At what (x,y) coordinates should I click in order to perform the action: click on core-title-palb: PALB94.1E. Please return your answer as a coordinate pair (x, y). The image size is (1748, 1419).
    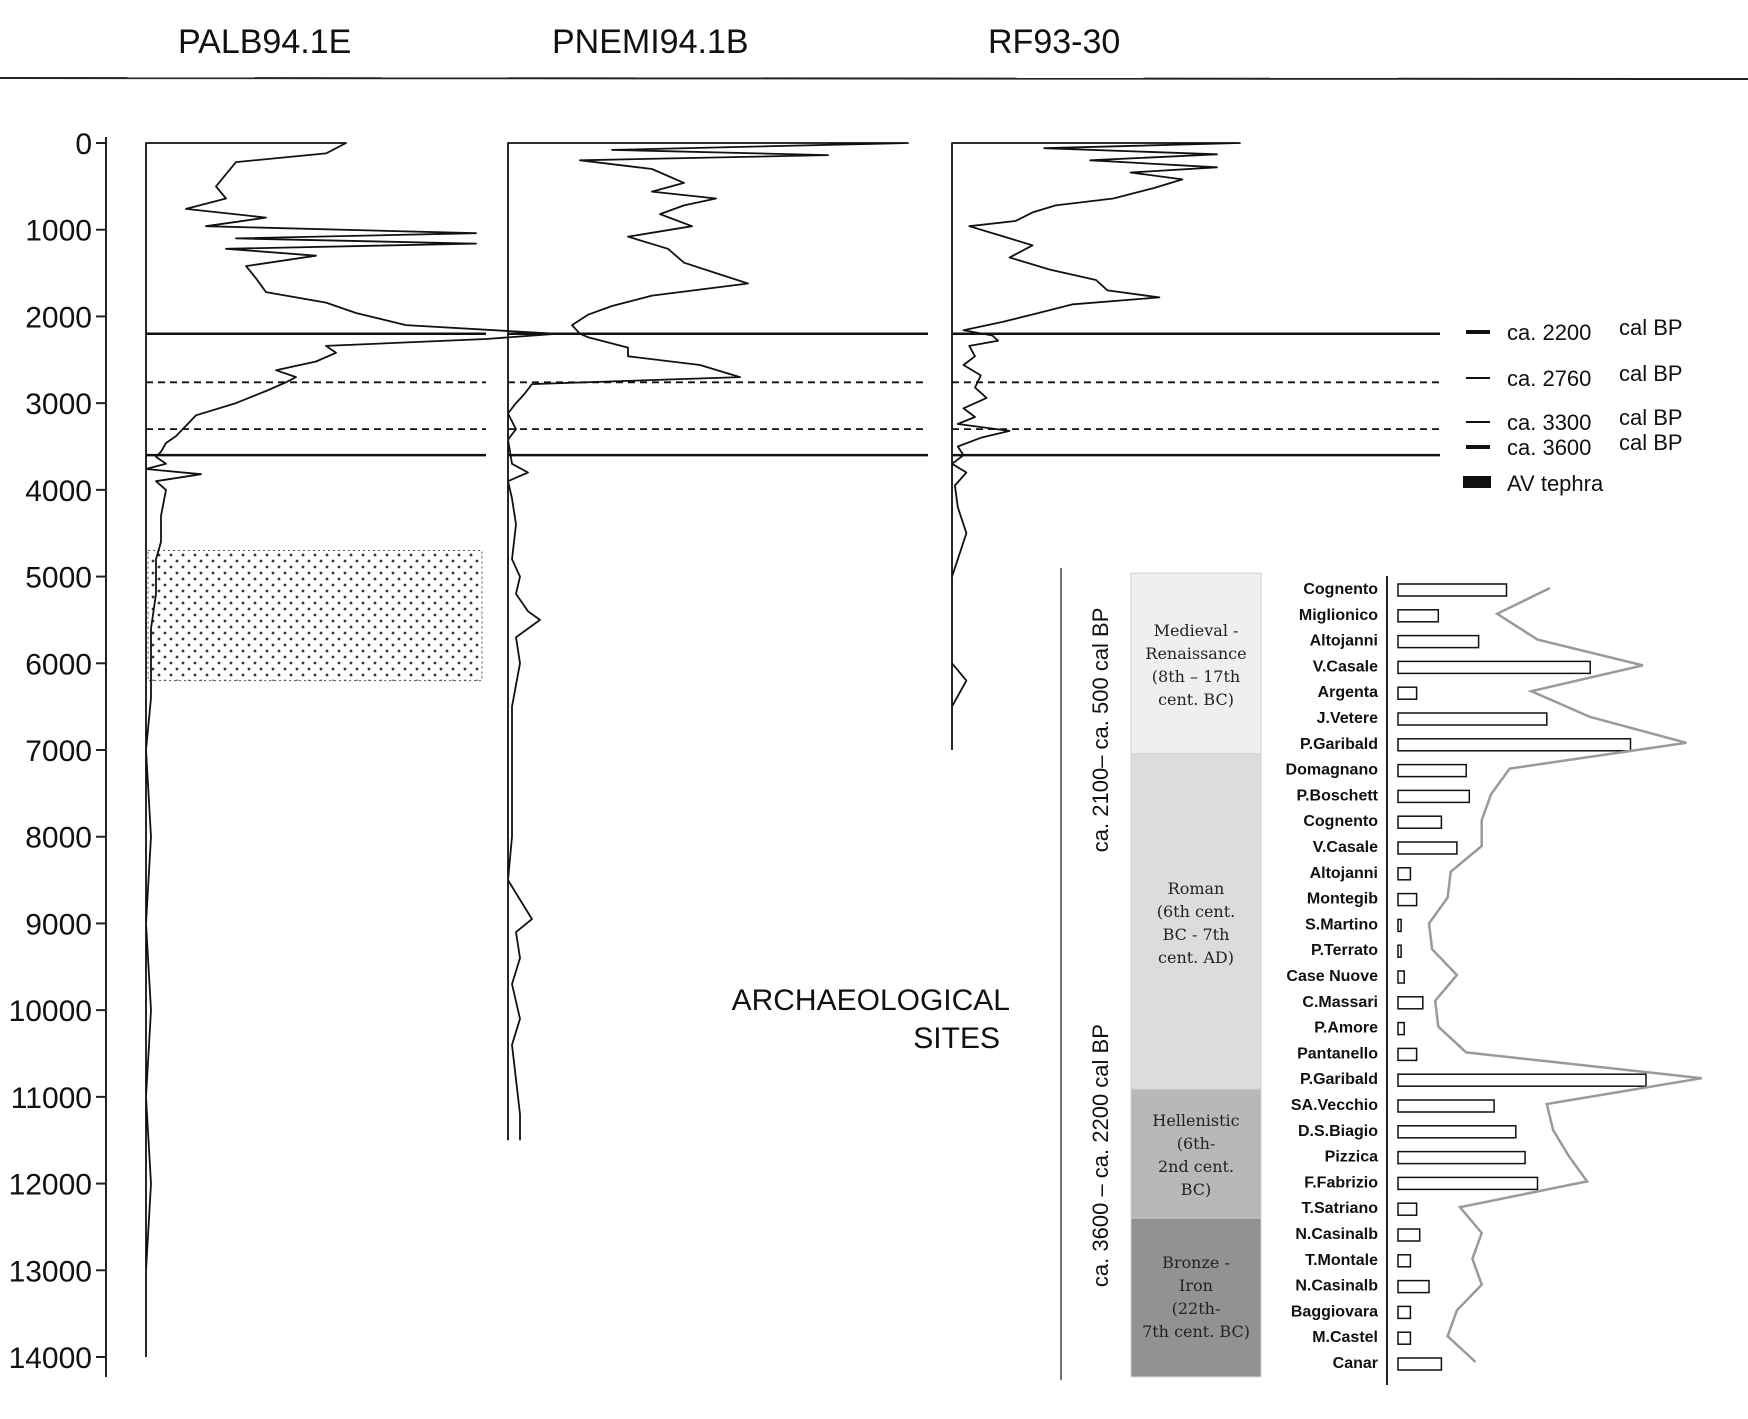
    Looking at the image, I should click on (264, 42).